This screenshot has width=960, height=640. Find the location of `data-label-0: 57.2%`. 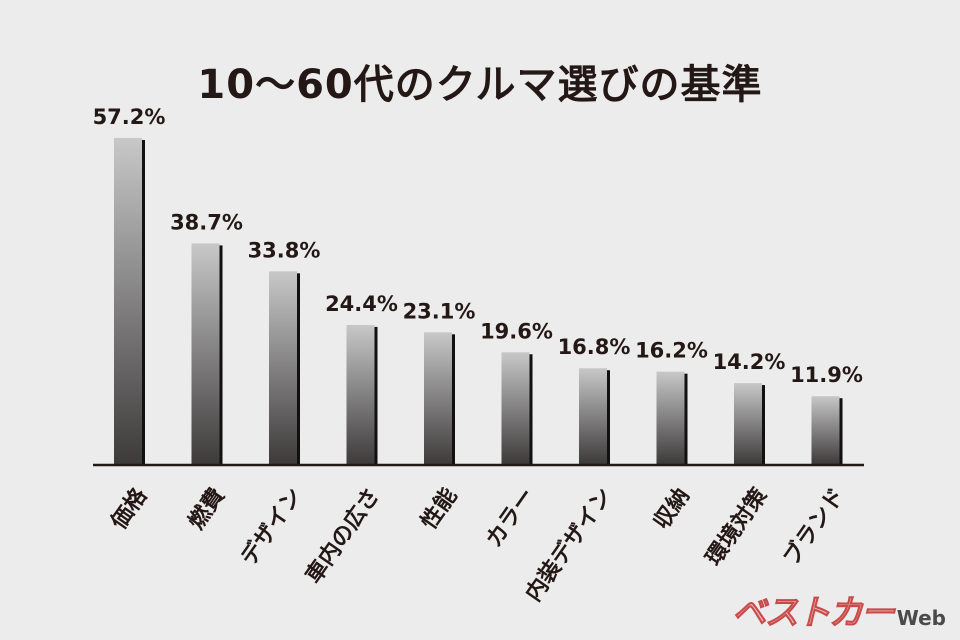

data-label-0: 57.2% is located at coordinates (129, 117).